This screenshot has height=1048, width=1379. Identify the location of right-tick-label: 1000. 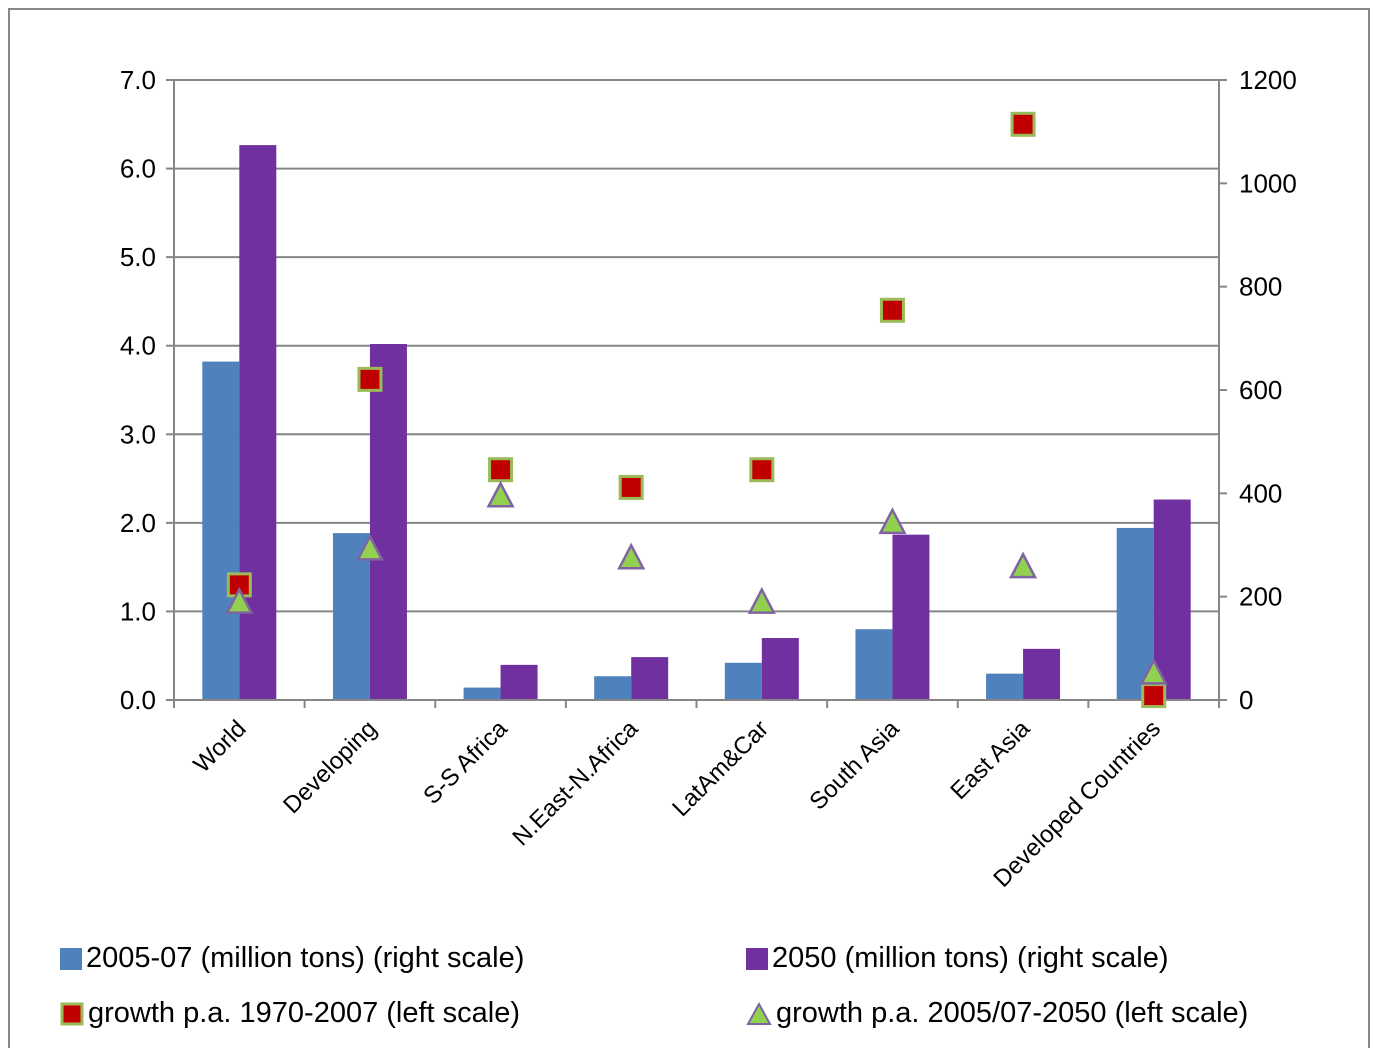
(1268, 183).